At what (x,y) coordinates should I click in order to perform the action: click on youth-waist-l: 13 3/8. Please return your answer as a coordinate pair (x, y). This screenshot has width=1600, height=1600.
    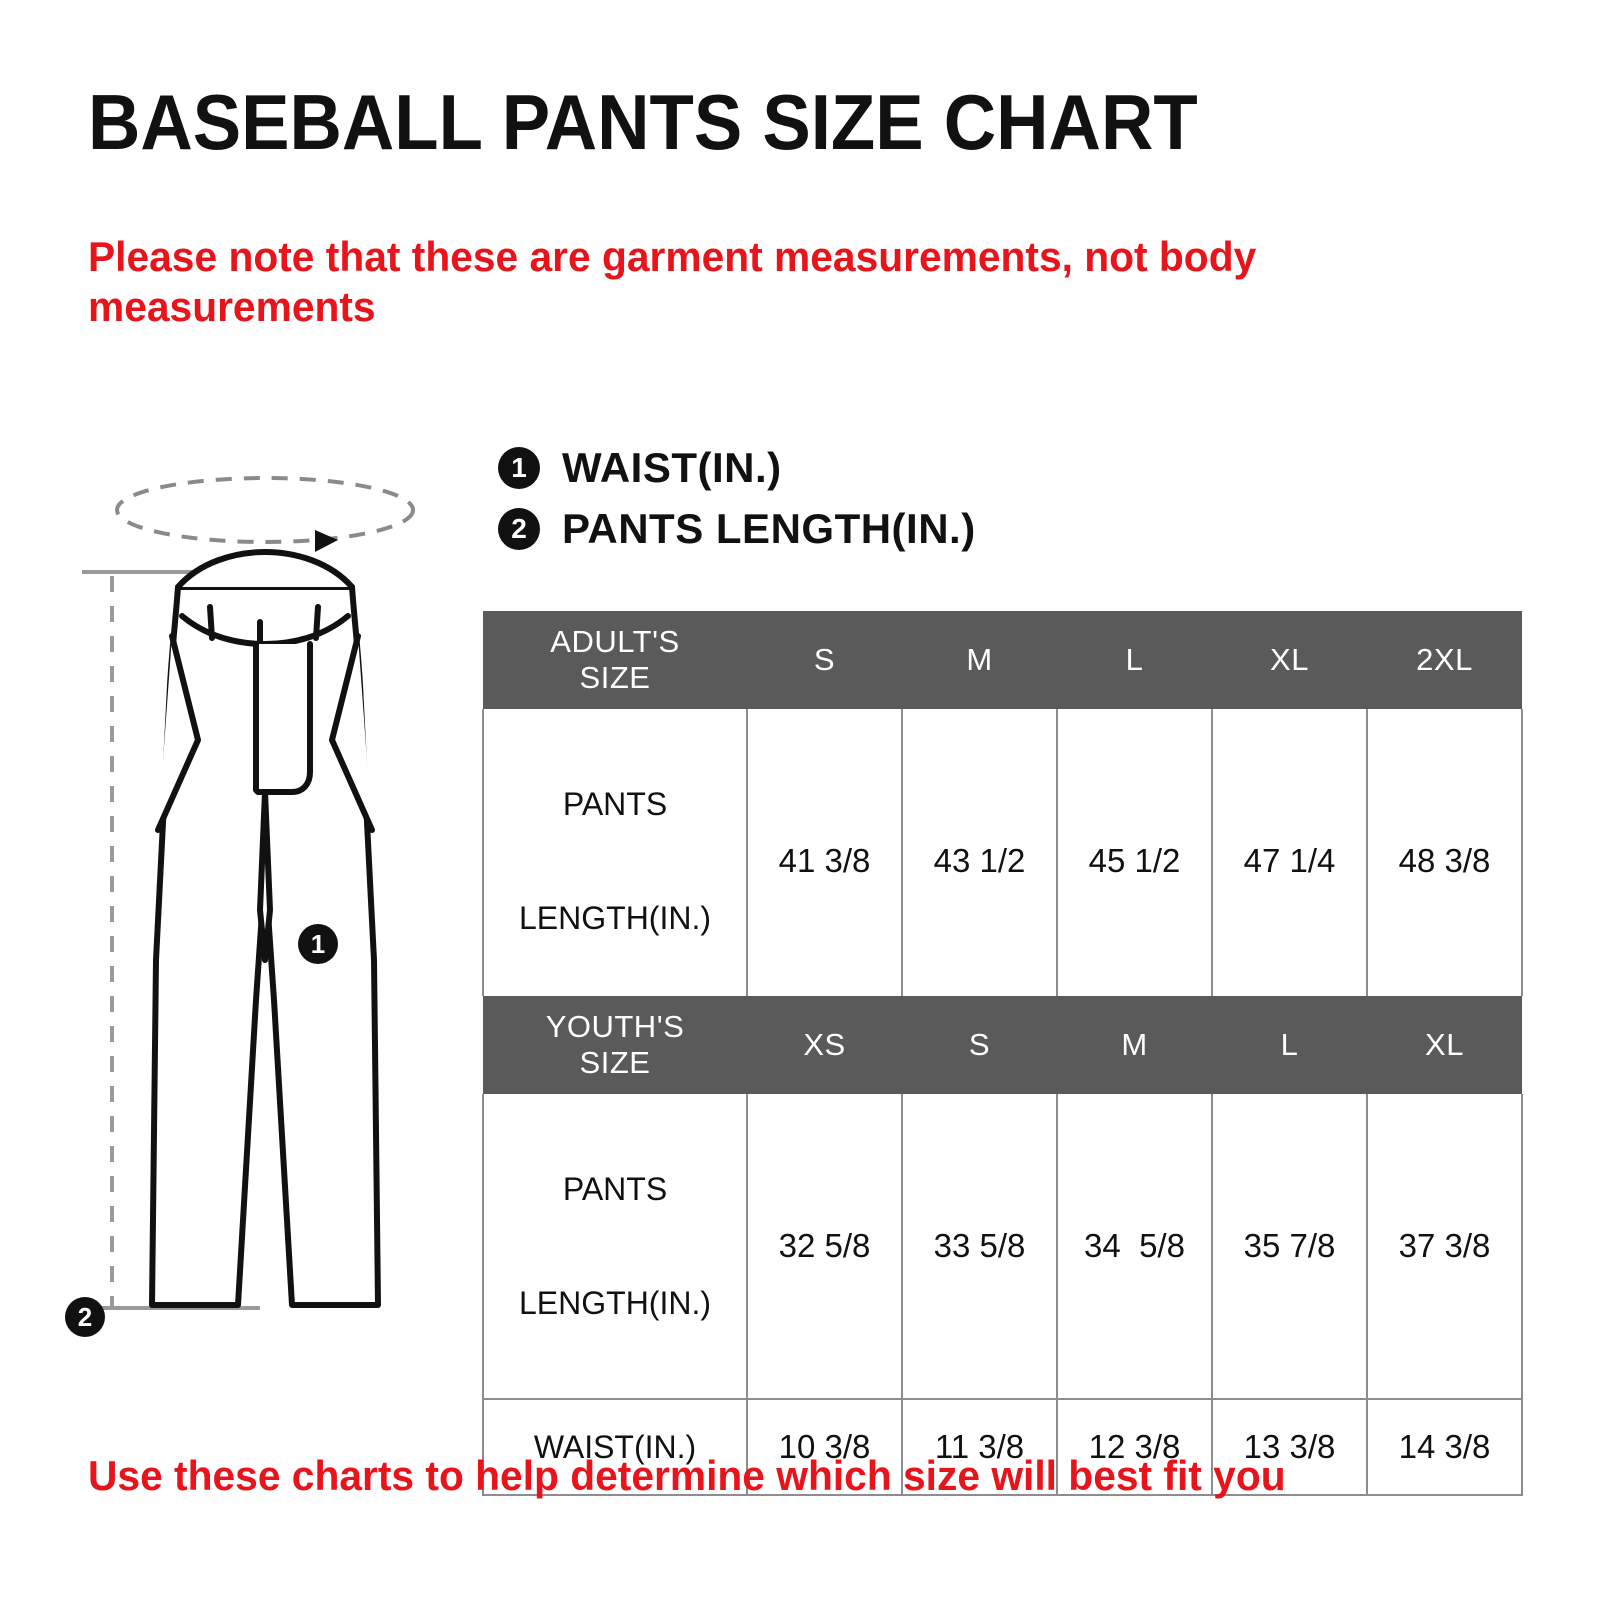
    Looking at the image, I should click on (1289, 1447).